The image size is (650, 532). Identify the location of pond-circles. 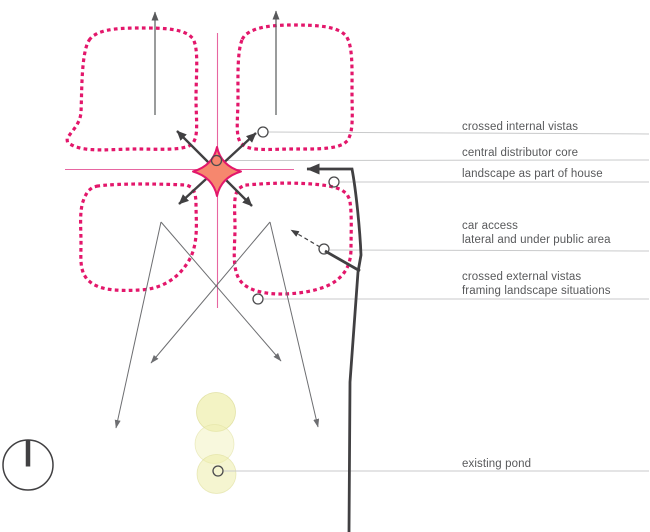
(215, 443).